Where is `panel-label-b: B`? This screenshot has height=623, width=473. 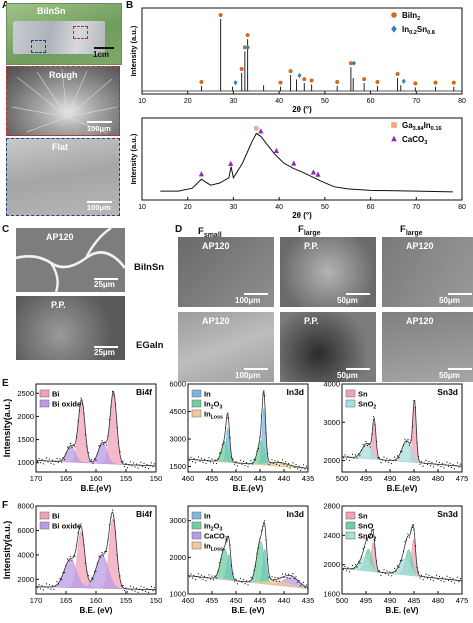 panel-label-b: B is located at coordinates (130, 5).